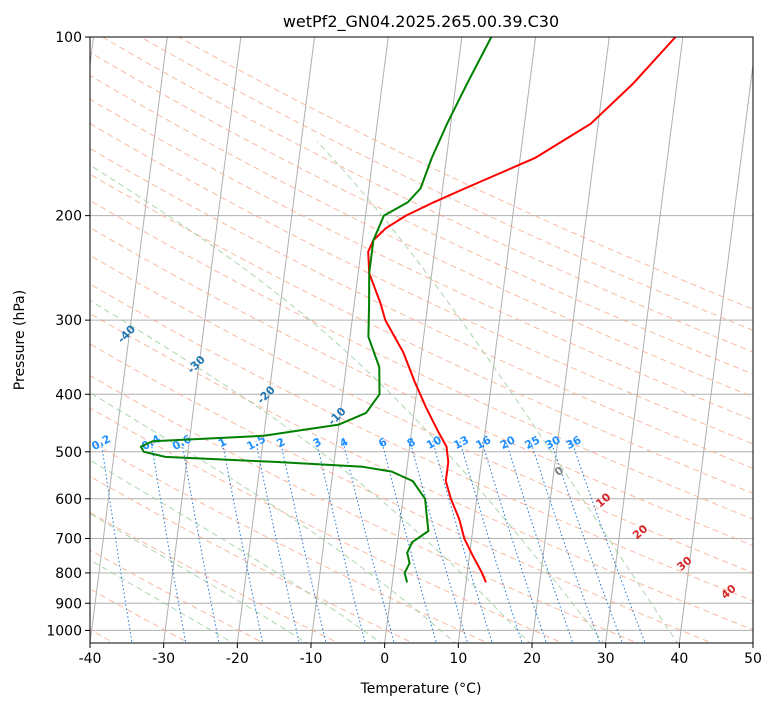 This screenshot has width=775, height=708. Describe the element at coordinates (68, 38) in the screenshot. I see `y-tick-label: 100` at that location.